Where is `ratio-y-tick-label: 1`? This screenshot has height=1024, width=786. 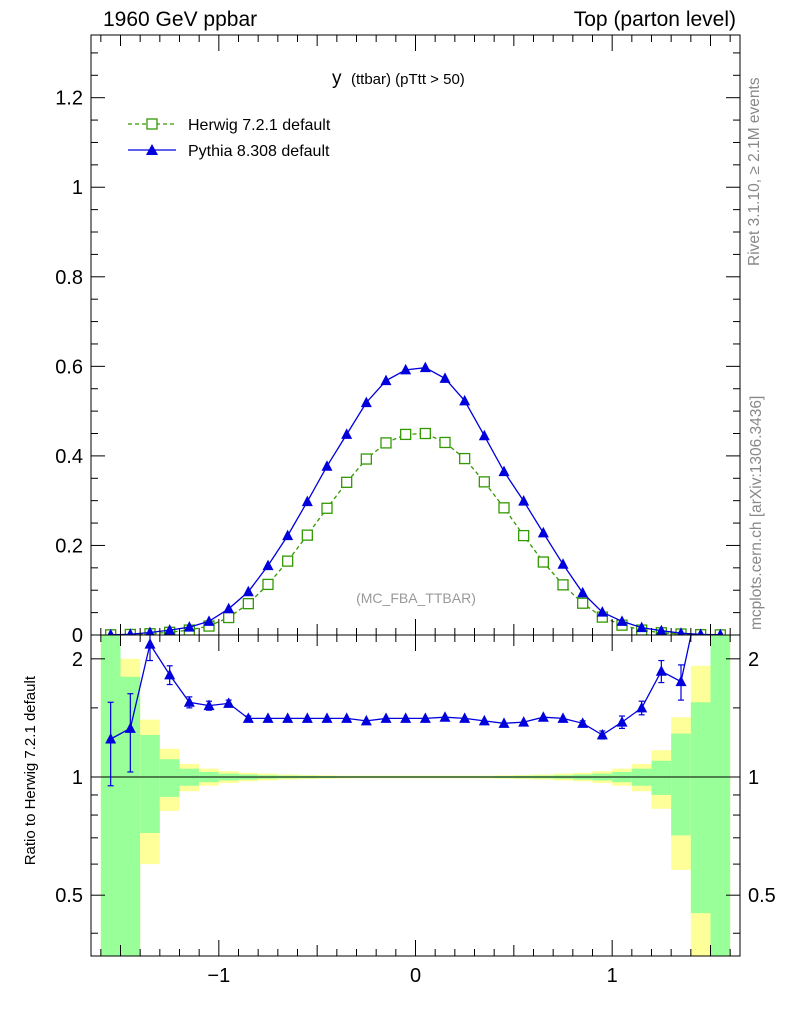 ratio-y-tick-label: 1 is located at coordinates (77, 778).